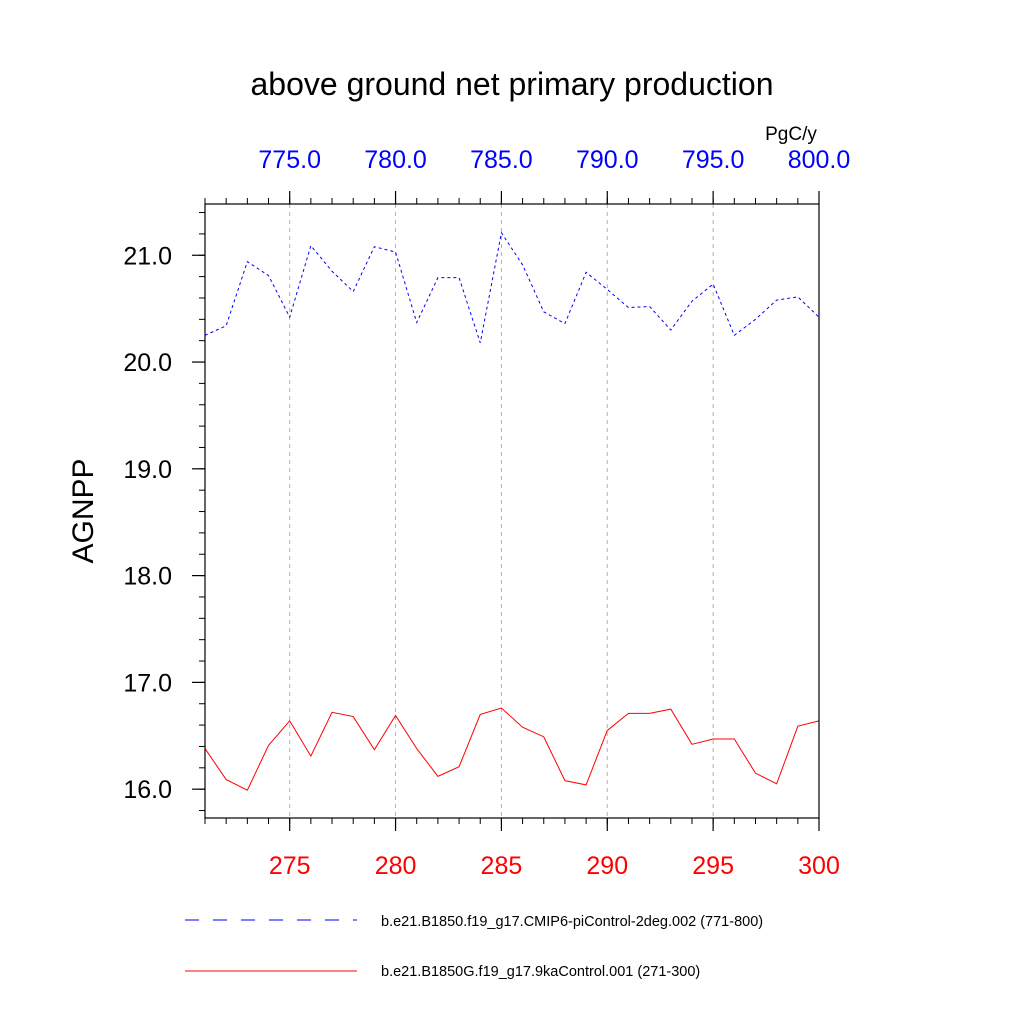 The image size is (1024, 1024). I want to click on y-tick-label: 21.0, so click(147, 256).